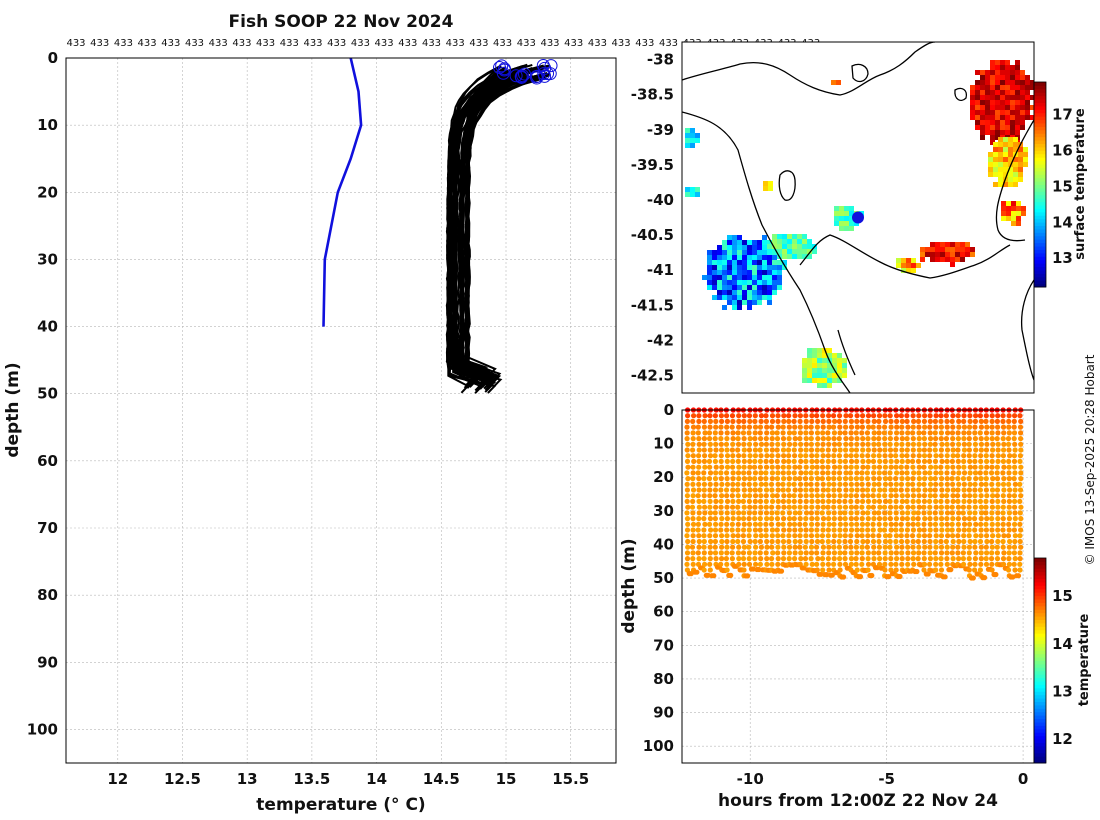 The image size is (1100, 820). I want to click on timeseries-x-tick-label: -5, so click(886, 779).